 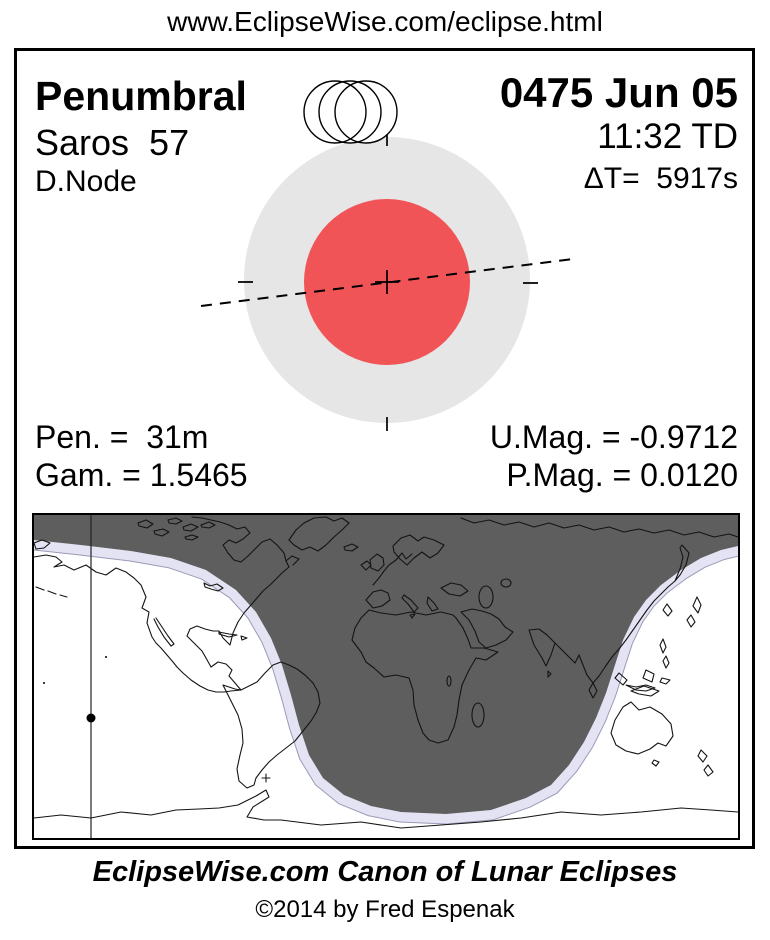 I want to click on saros-label: Saros 57, so click(x=112, y=142).